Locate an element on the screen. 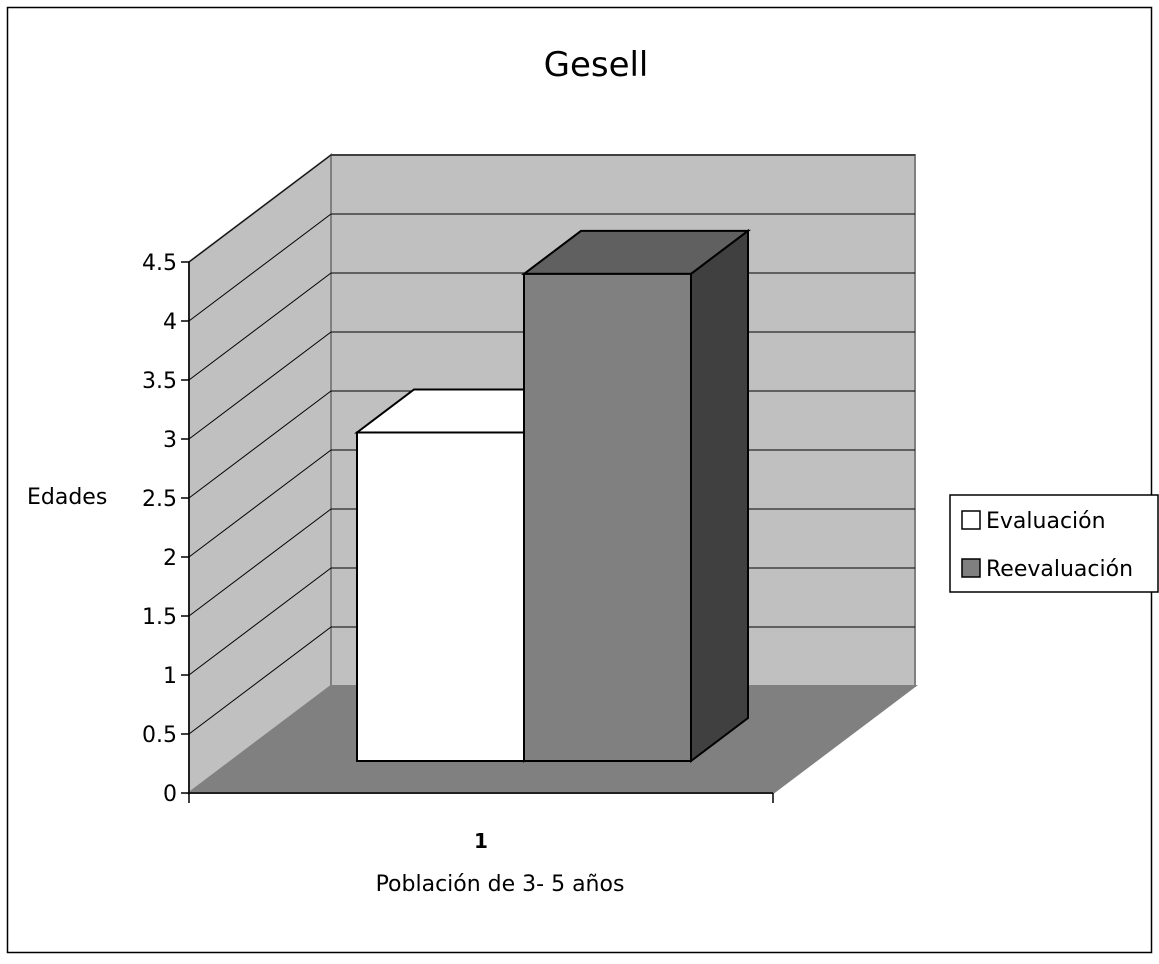 The image size is (1159, 964). legend-swatch-reevaluacion is located at coordinates (971, 568).